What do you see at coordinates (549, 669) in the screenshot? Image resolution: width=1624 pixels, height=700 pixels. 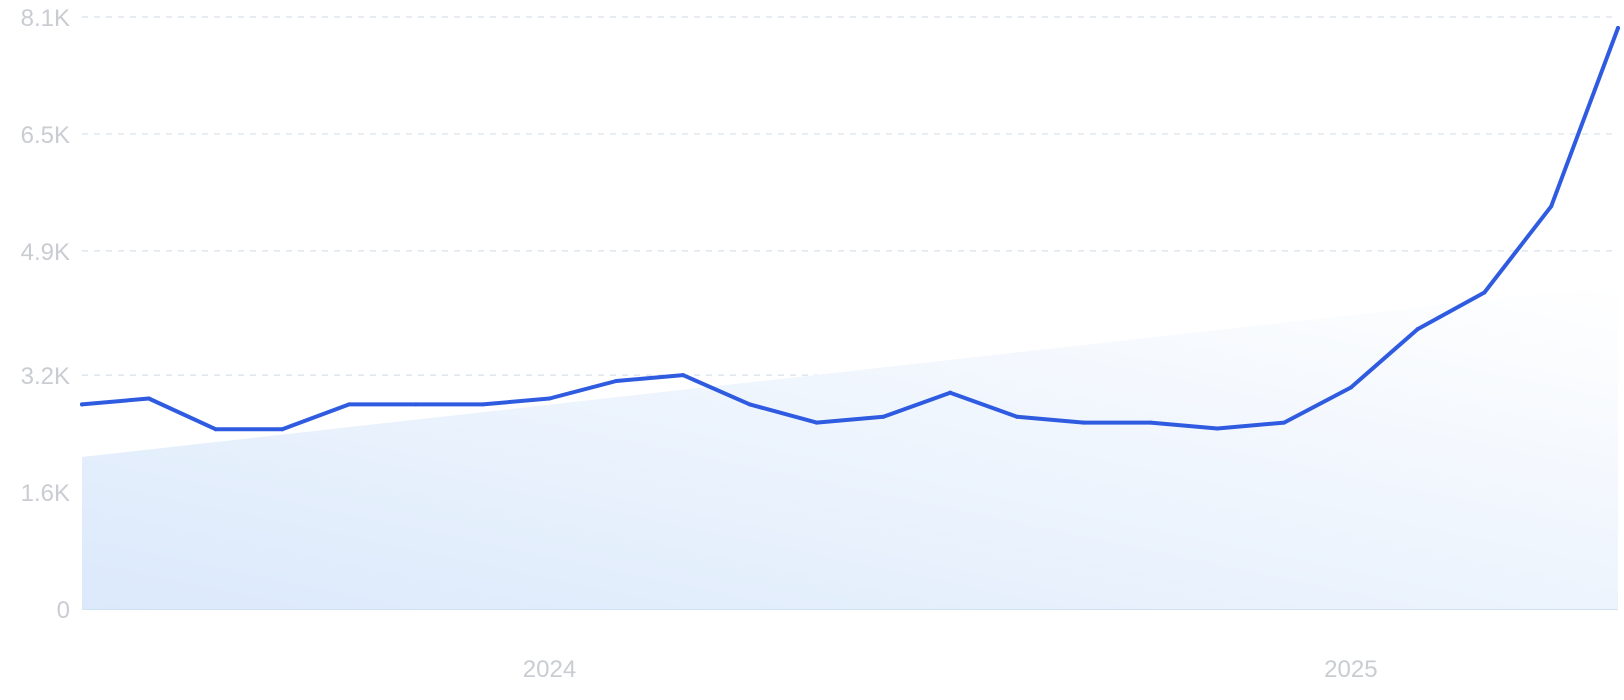 I see `x-tick-label: 2024` at bounding box center [549, 669].